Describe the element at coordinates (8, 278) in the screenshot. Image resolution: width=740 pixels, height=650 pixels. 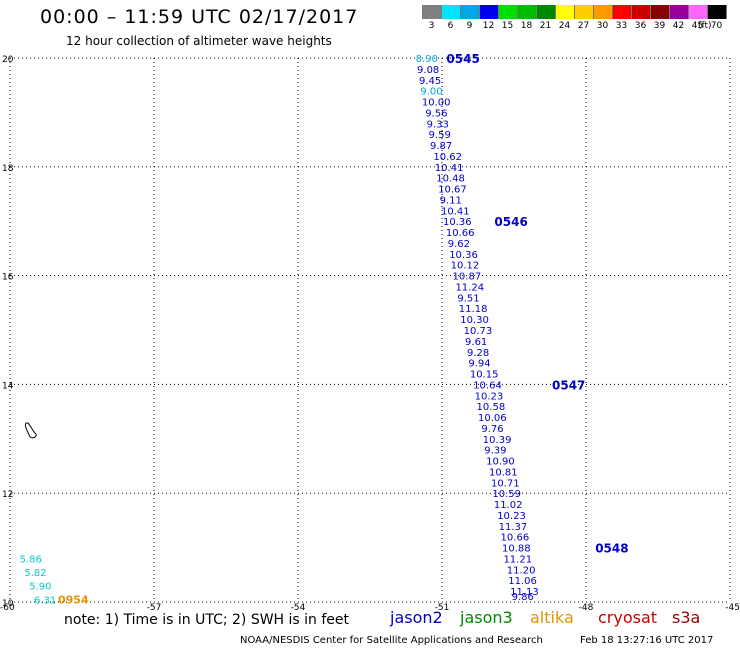
I see `lat-tick-label: 16` at that location.